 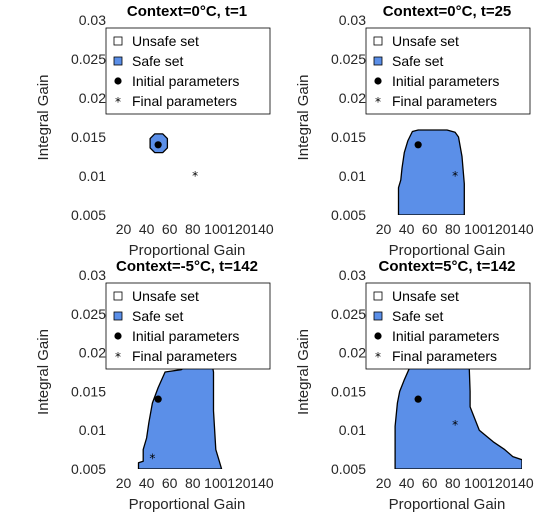 What do you see at coordinates (458, 412) in the screenshot?
I see `safe-region` at bounding box center [458, 412].